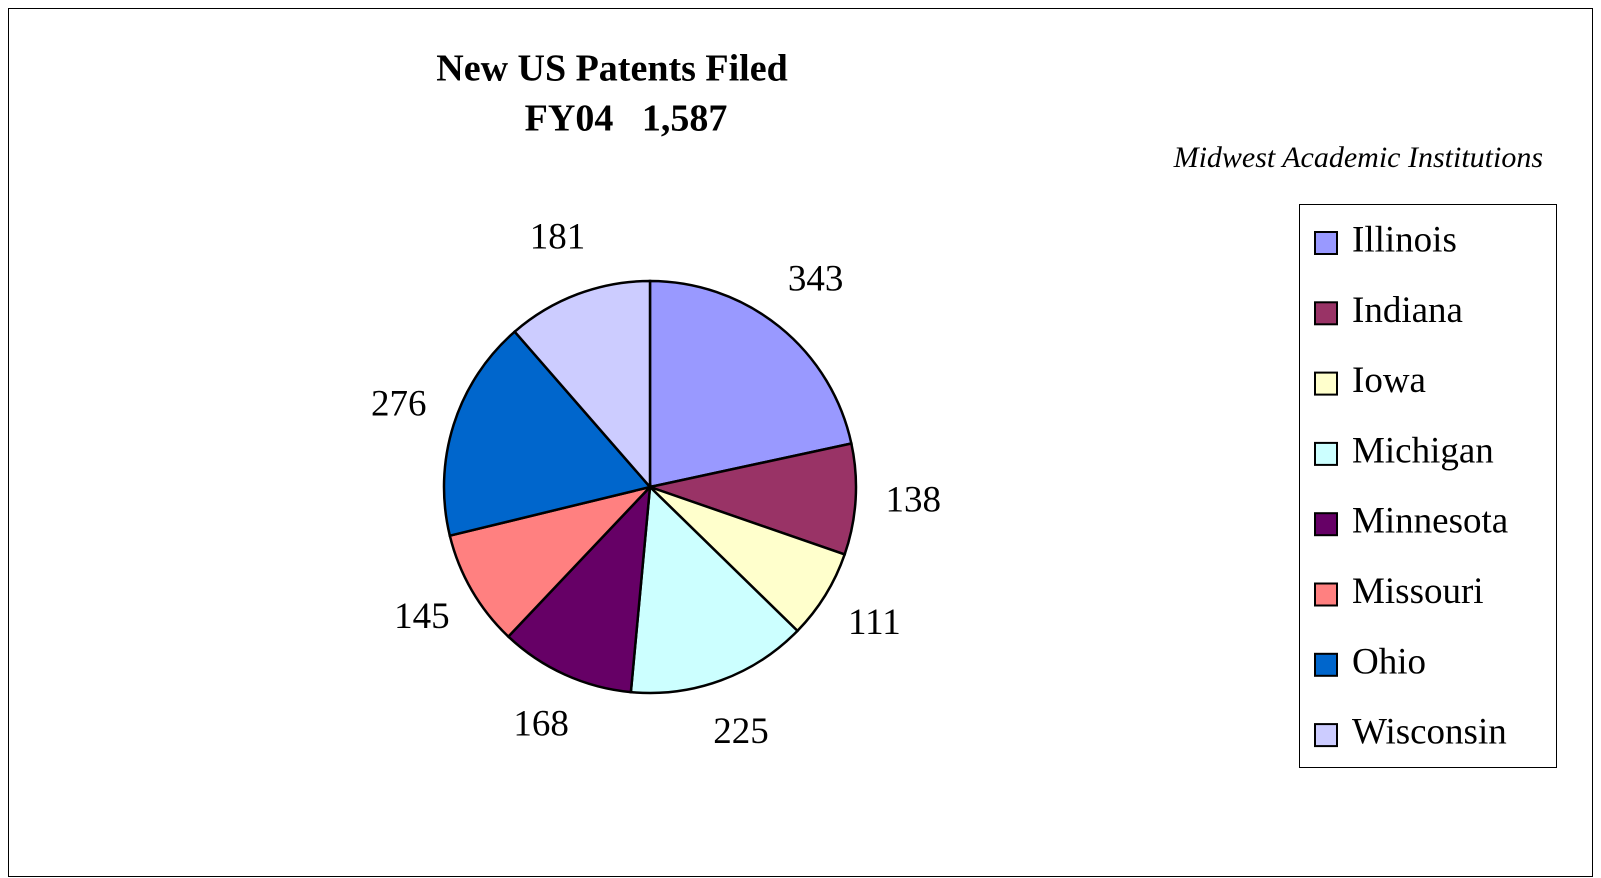  I want to click on legend-label: Michigan, so click(1423, 450).